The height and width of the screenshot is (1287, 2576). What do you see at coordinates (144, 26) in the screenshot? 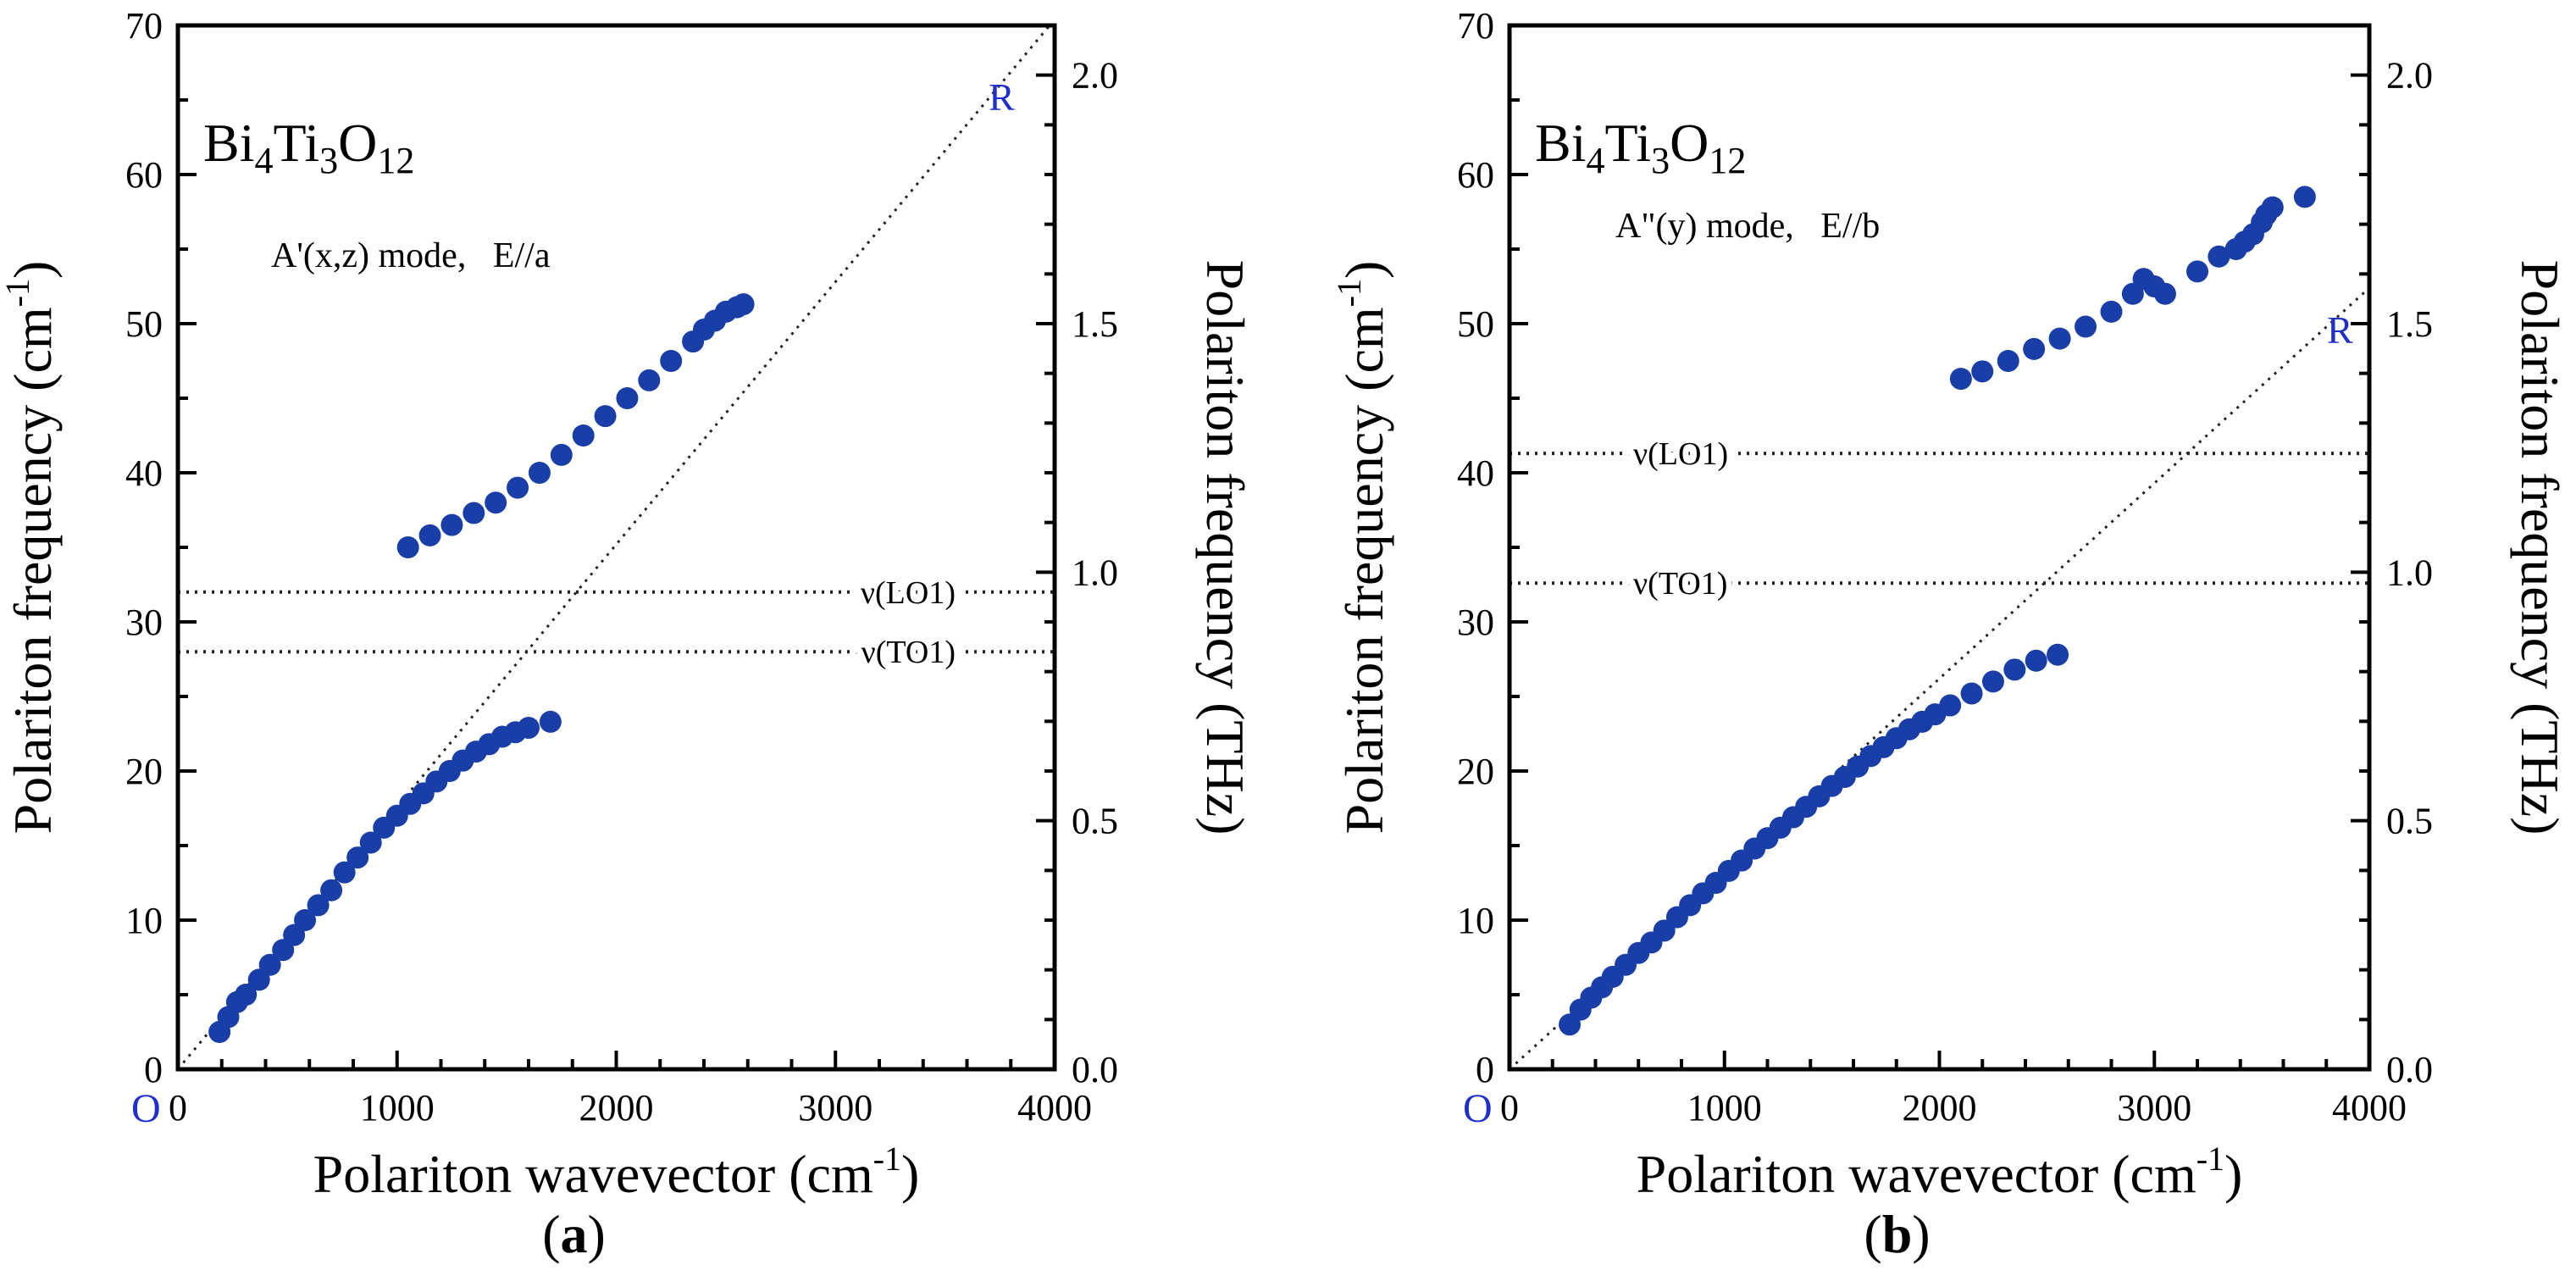
I see `panel-a-y-tick-label: 70` at bounding box center [144, 26].